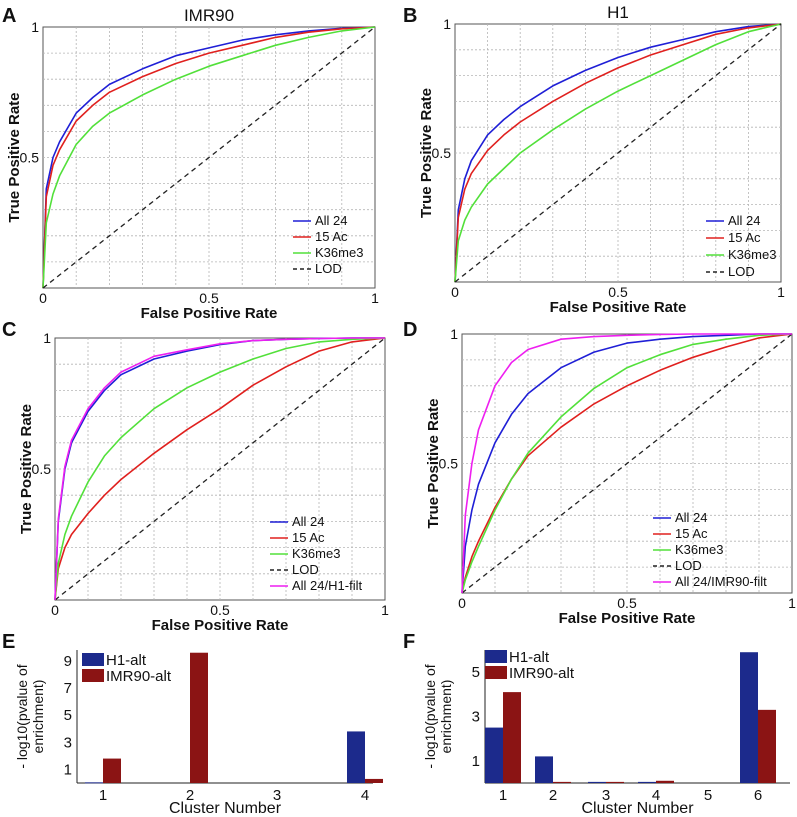  What do you see at coordinates (758, 795) in the screenshot?
I see `x-tick-label-cluster-6: 6` at bounding box center [758, 795].